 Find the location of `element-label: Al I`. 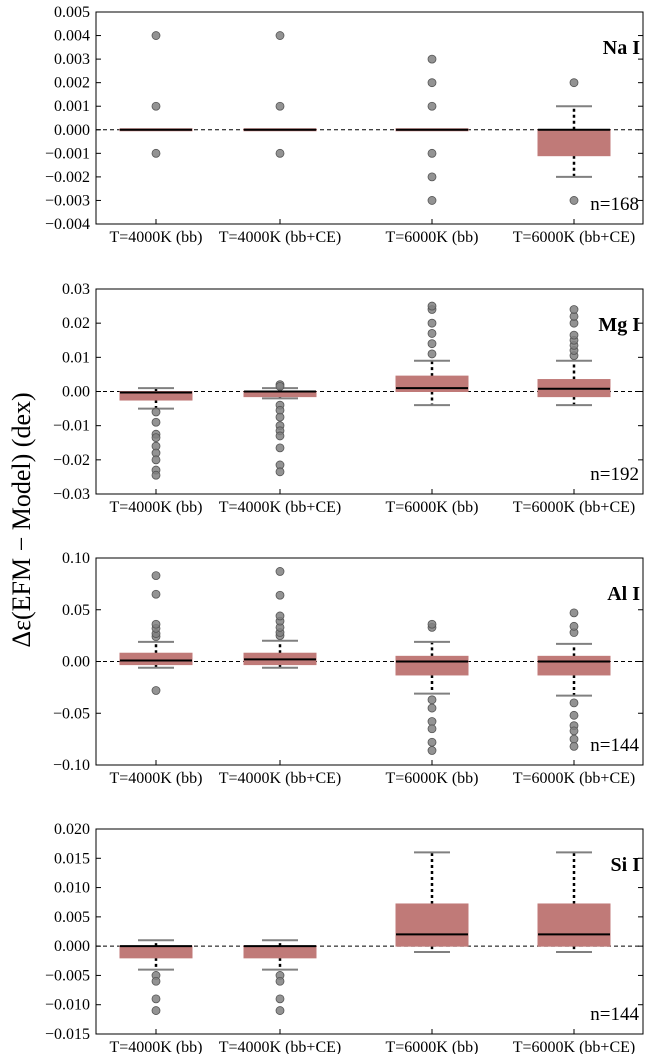

element-label: Al I is located at coordinates (623, 594).